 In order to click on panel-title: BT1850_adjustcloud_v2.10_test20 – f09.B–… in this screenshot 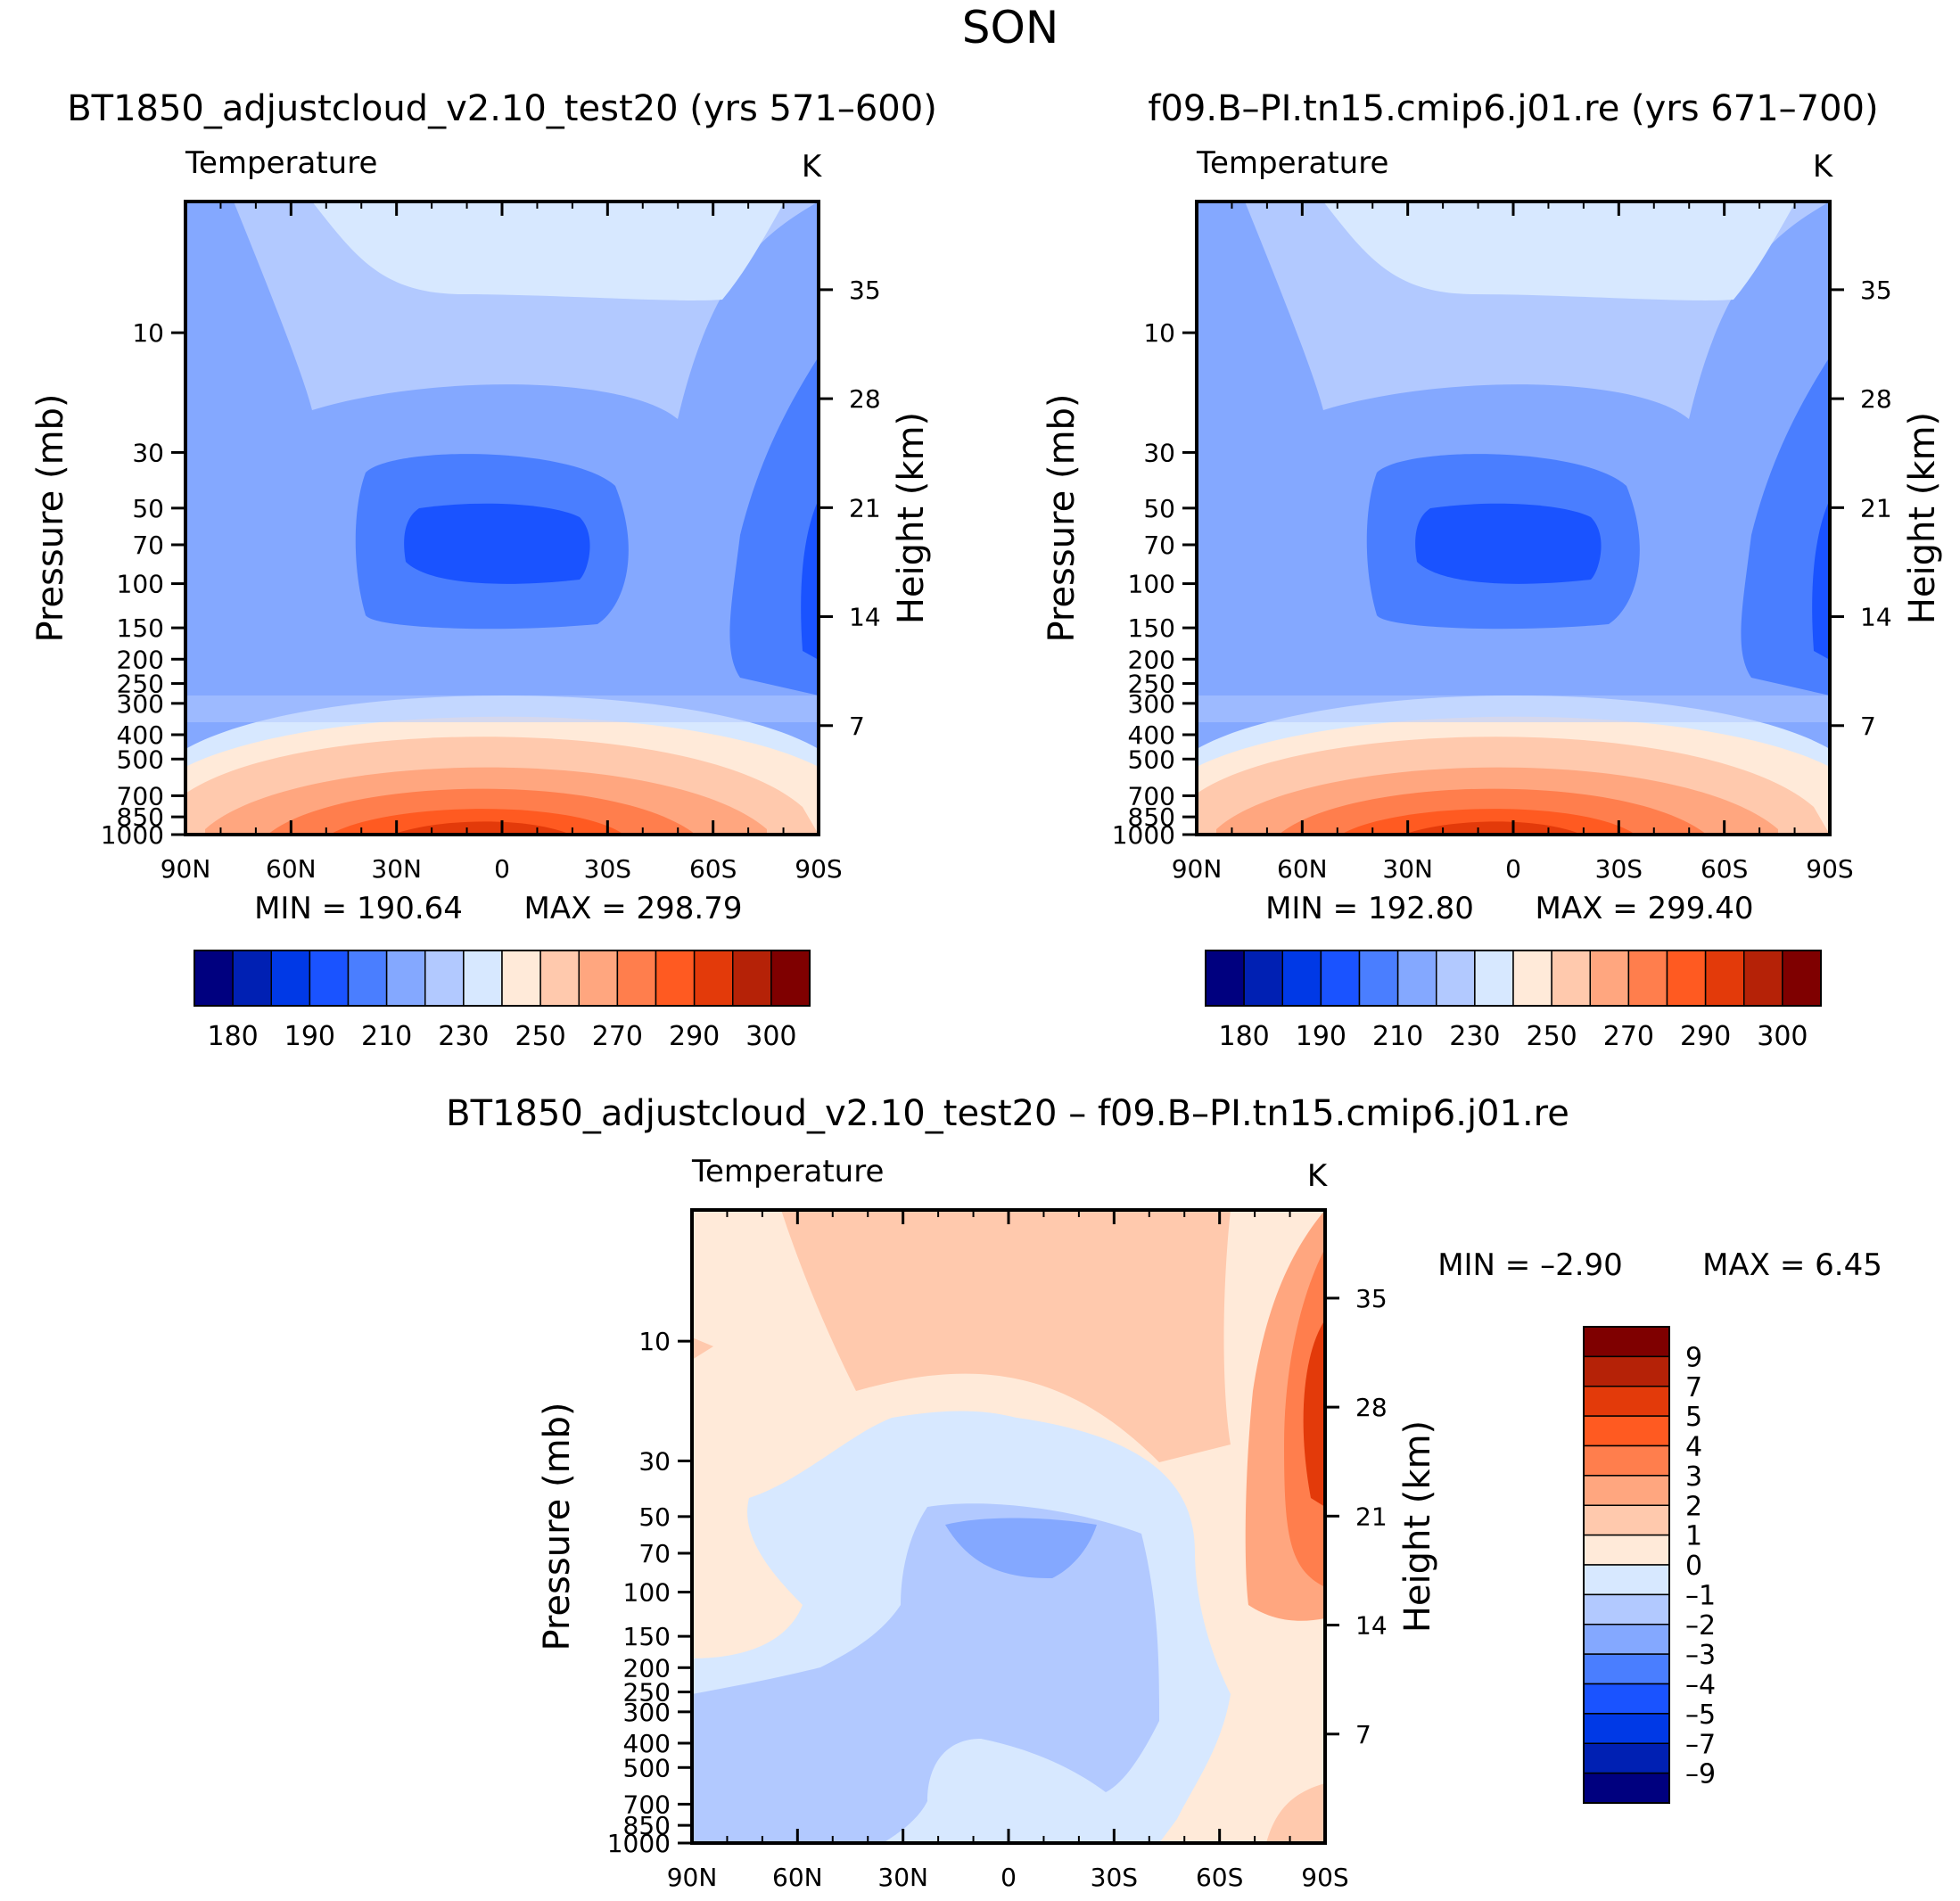, I will do `click(1008, 1113)`.